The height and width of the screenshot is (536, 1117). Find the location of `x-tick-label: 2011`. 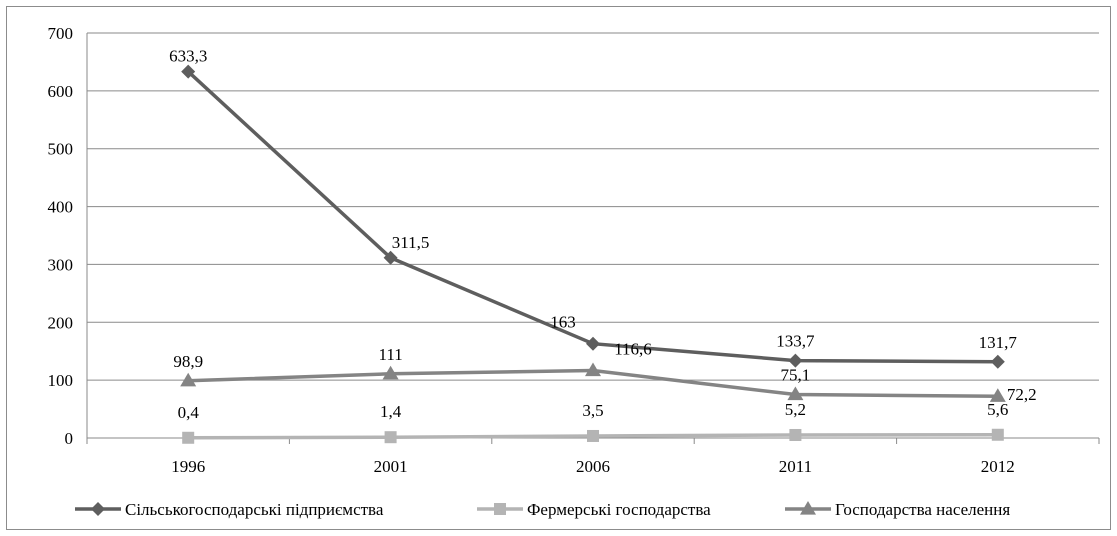

x-tick-label: 2011 is located at coordinates (795, 466).